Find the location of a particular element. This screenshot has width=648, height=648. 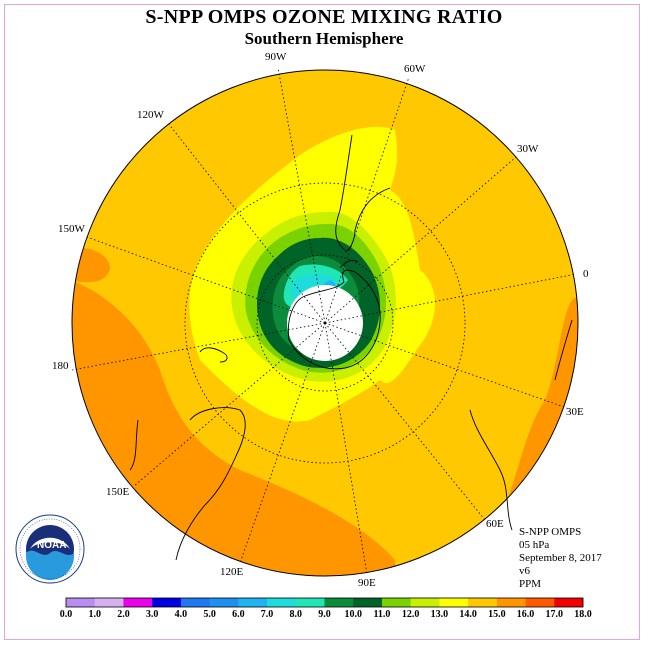

colorbar-outline is located at coordinates (324, 602).